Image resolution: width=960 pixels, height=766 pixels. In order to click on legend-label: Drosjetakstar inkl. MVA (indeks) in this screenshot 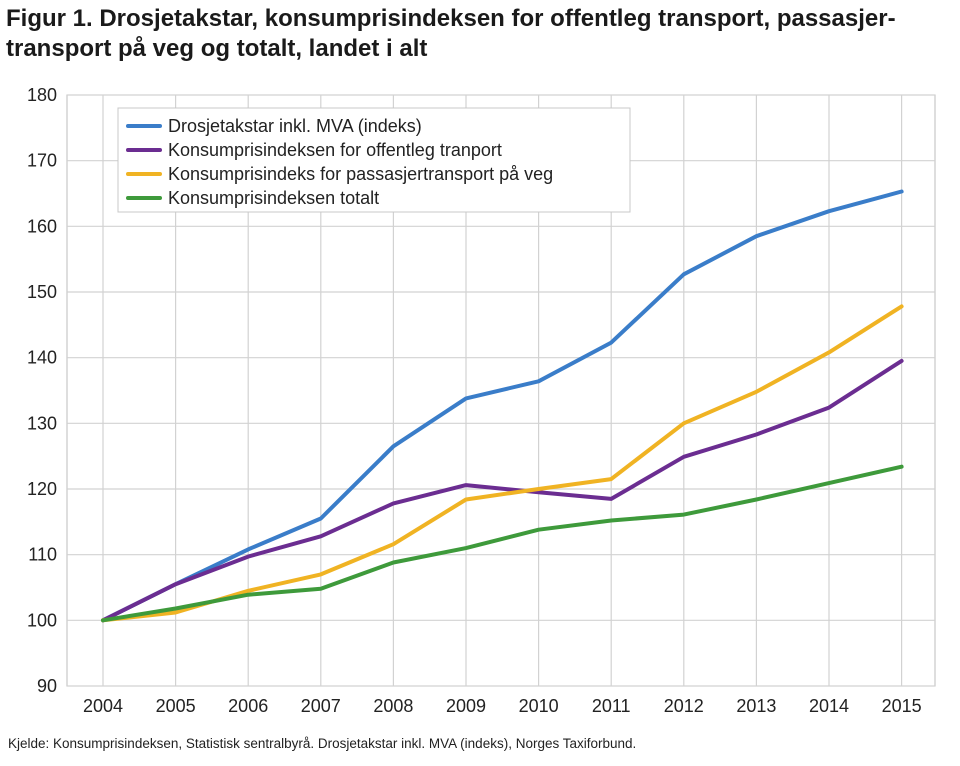, I will do `click(295, 126)`.